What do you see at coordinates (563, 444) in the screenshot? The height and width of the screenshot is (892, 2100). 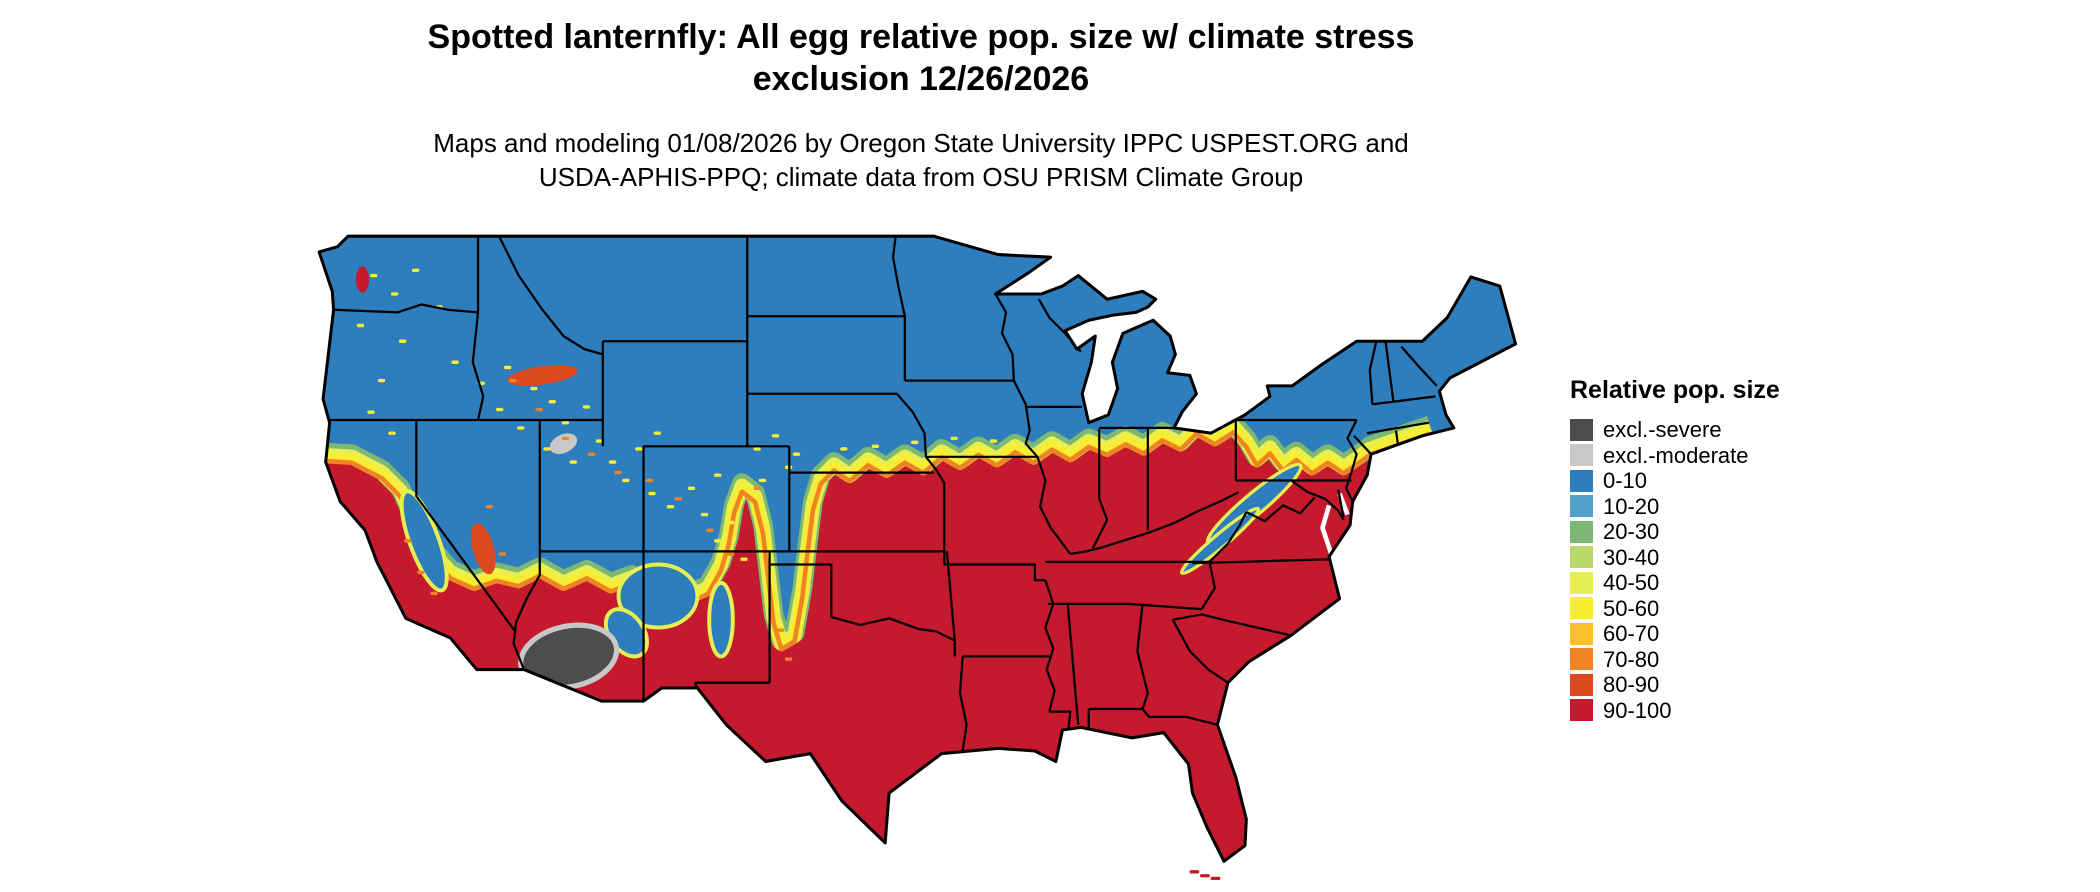 I see `exclusion-moderate-great-salt-lake` at bounding box center [563, 444].